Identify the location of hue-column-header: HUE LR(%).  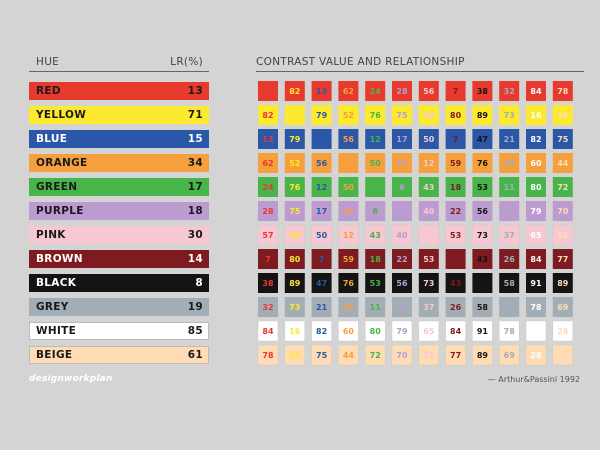
(119, 64).